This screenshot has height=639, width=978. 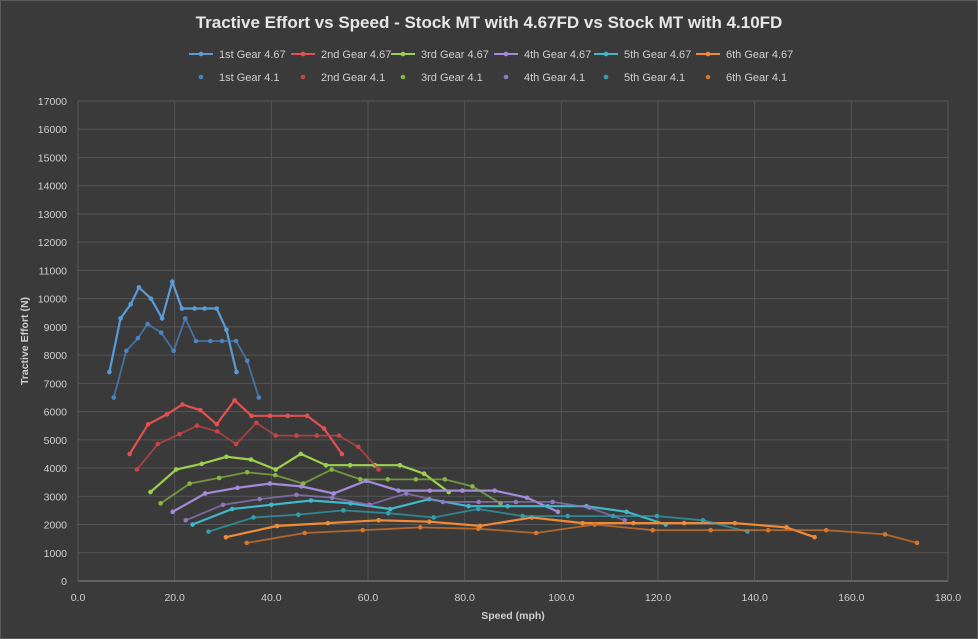 What do you see at coordinates (759, 55) in the screenshot?
I see `legend-label: 6th Gear 4.67` at bounding box center [759, 55].